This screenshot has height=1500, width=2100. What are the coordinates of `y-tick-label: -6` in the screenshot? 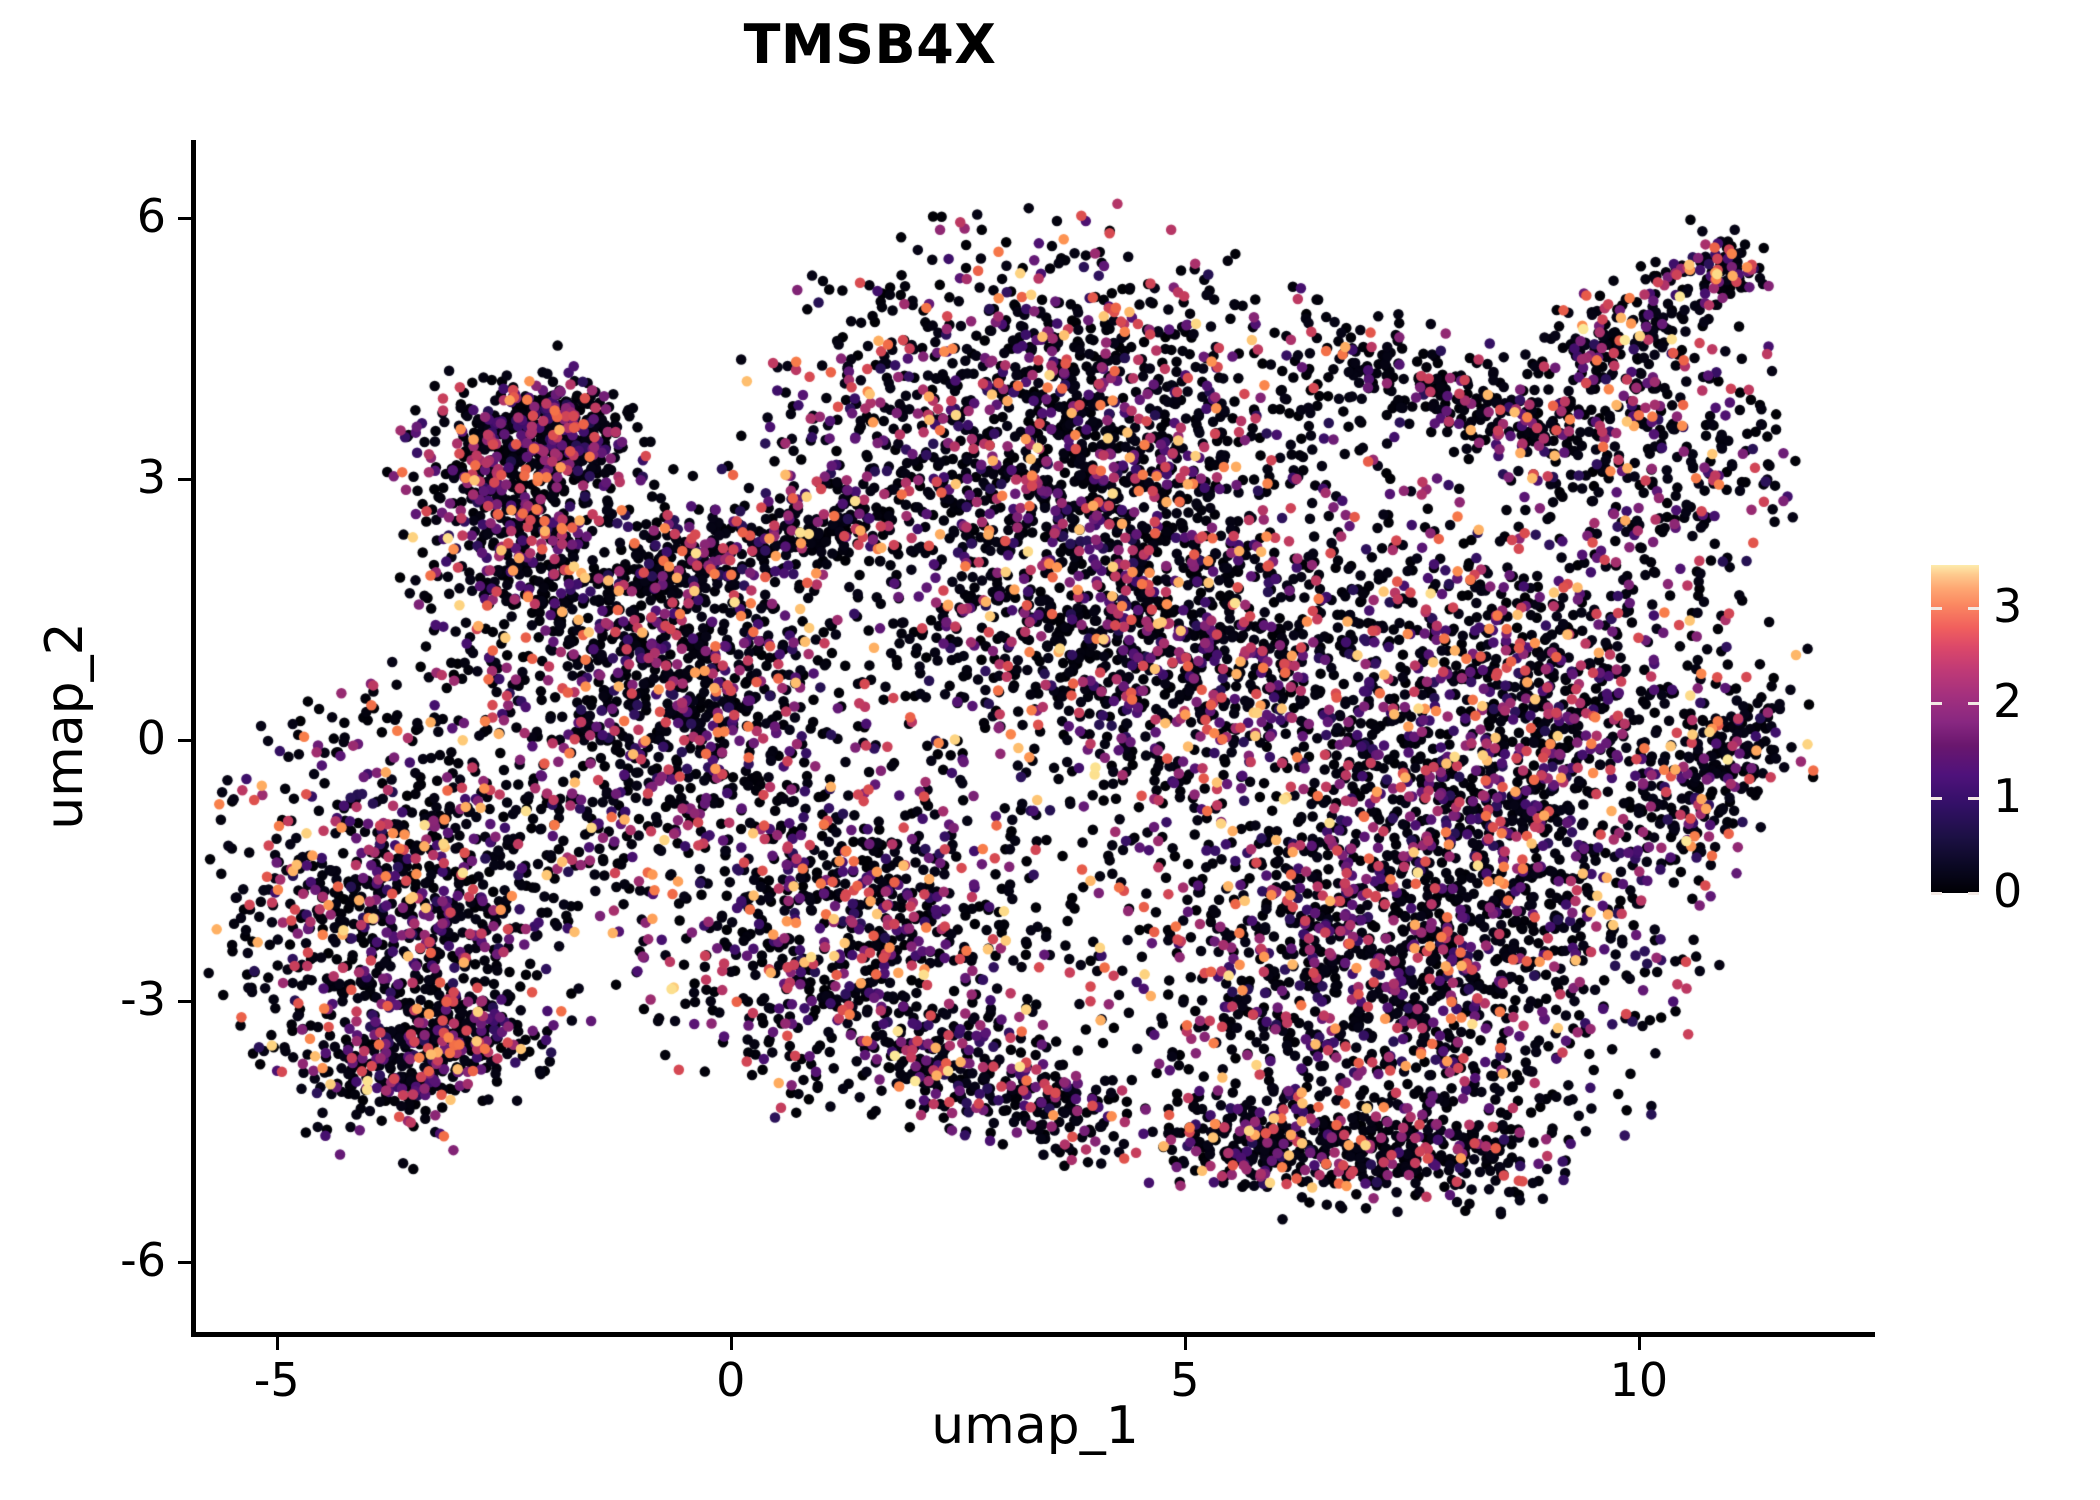 It's located at (143, 1260).